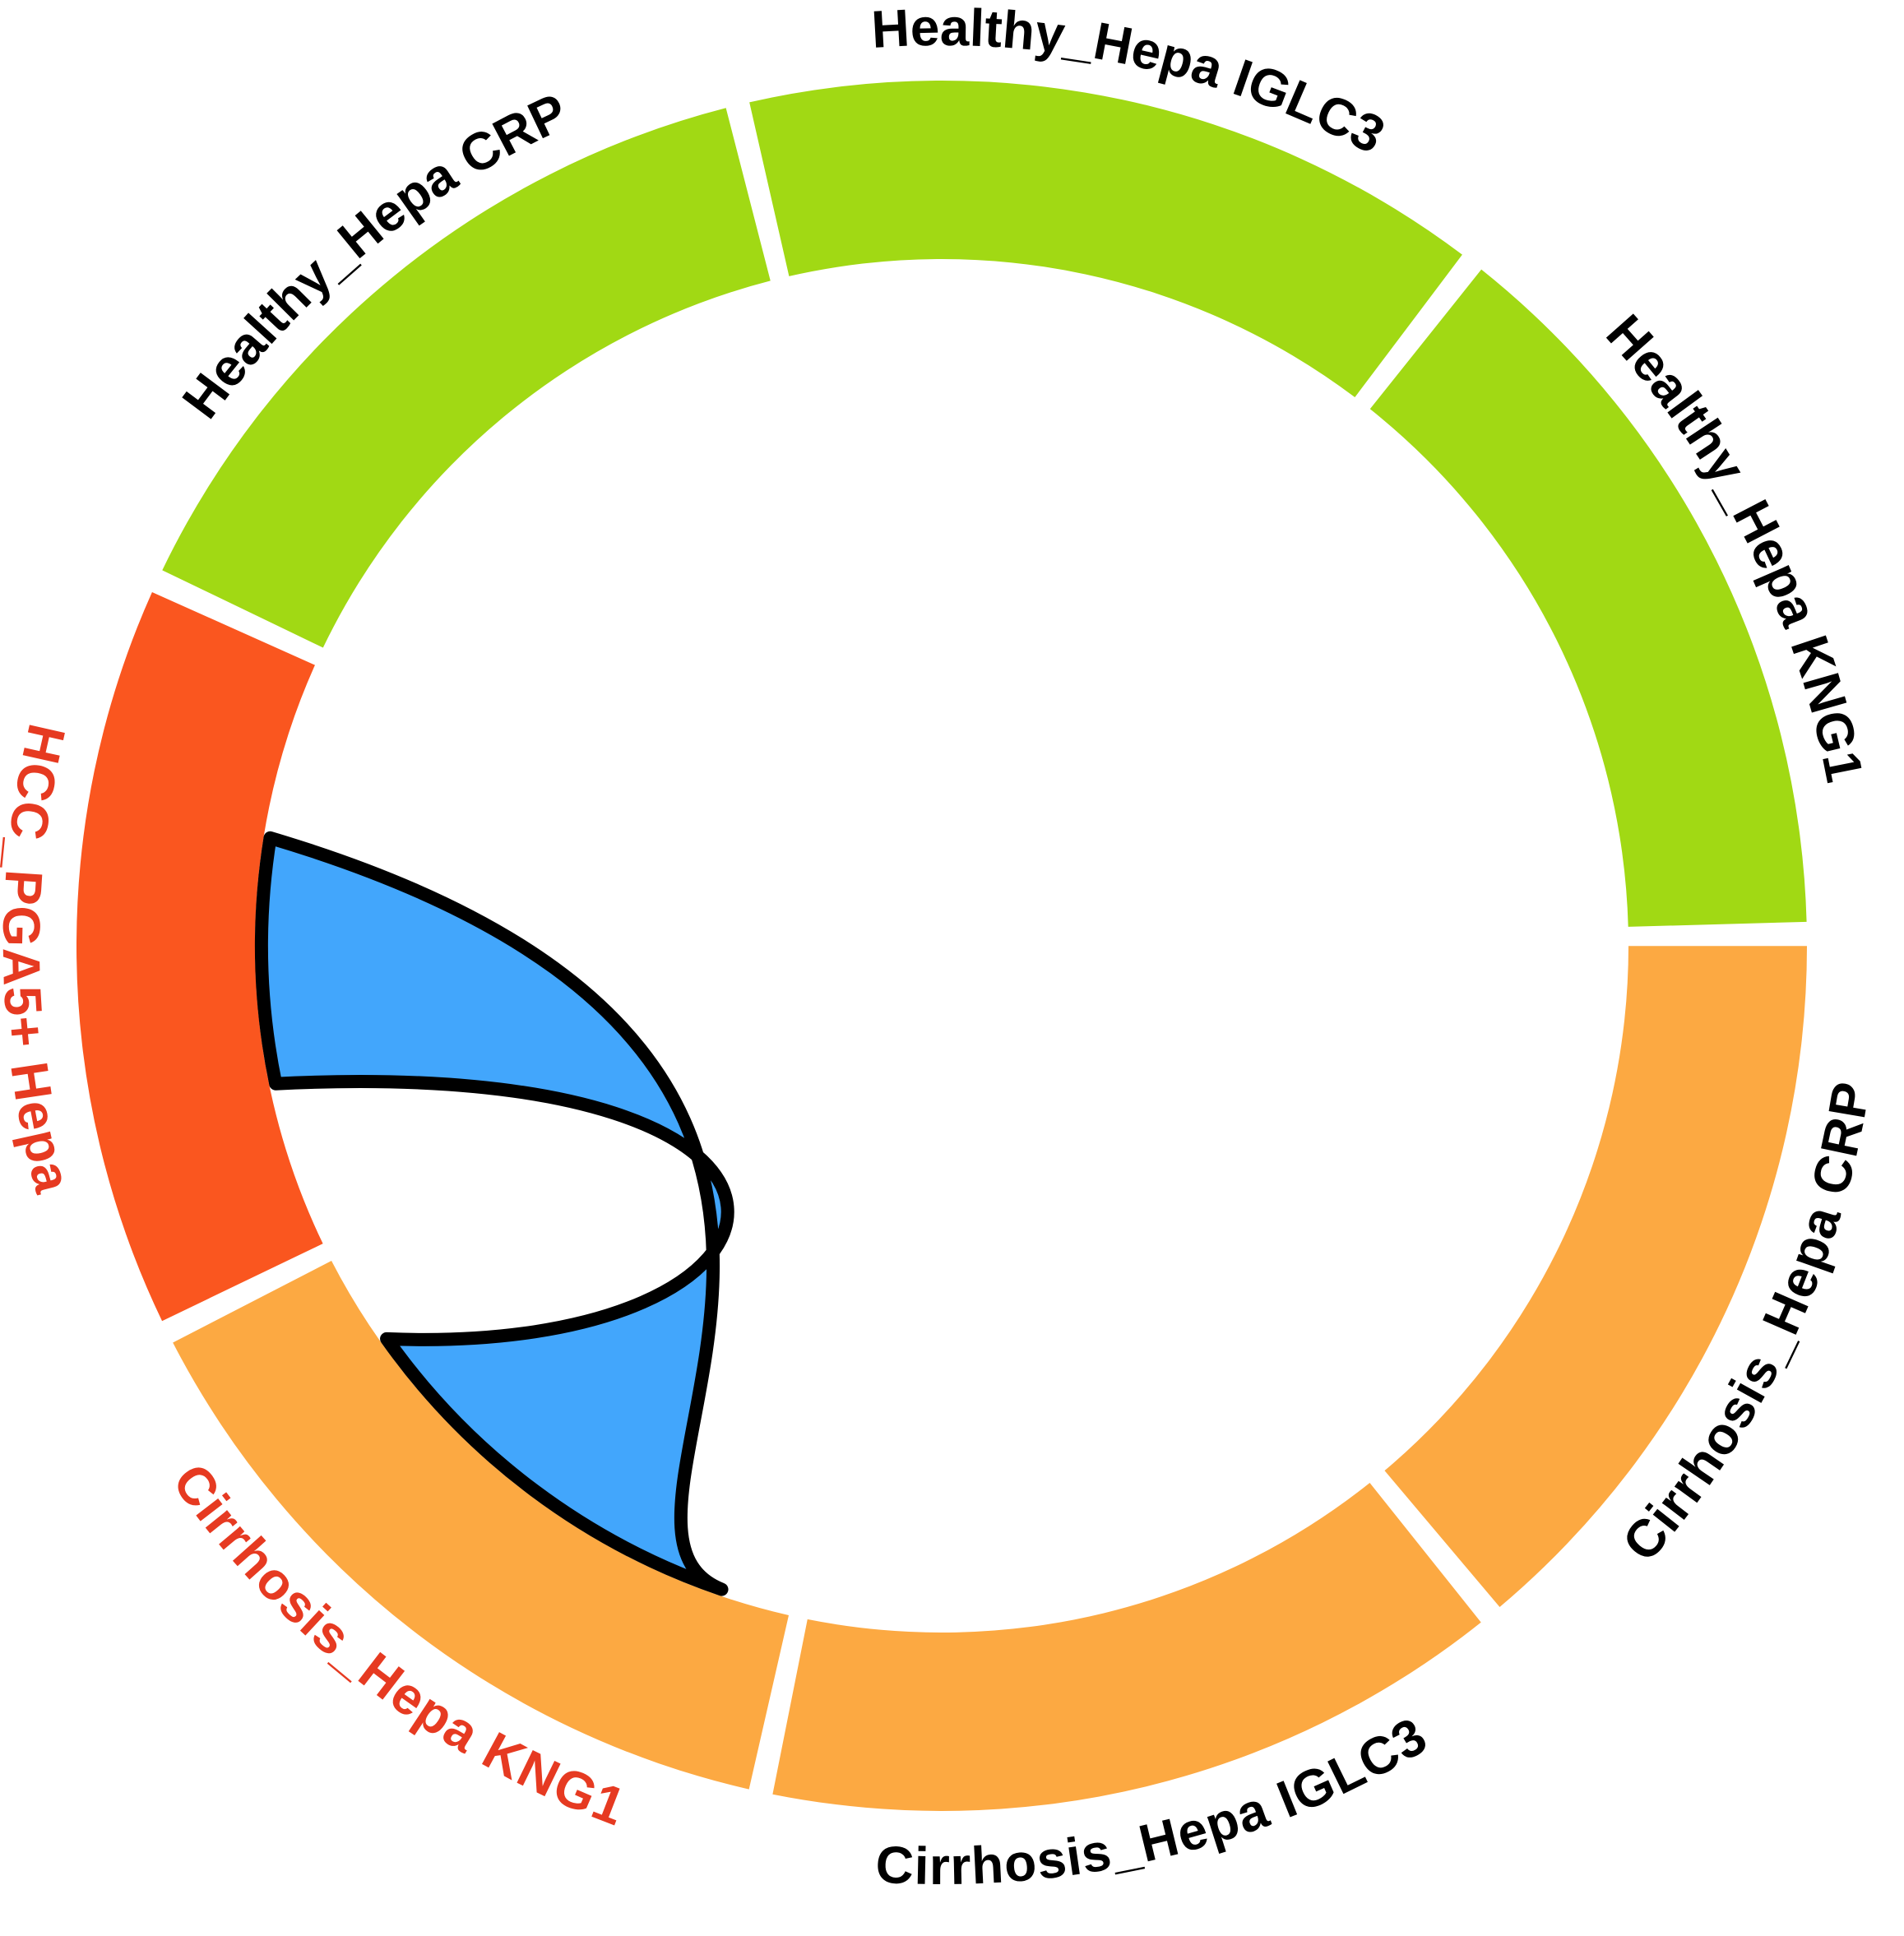 This screenshot has width=1904, height=1936. Describe the element at coordinates (481, 1525) in the screenshot. I see `sector-cirrhosis-hepa-kng1` at that location.